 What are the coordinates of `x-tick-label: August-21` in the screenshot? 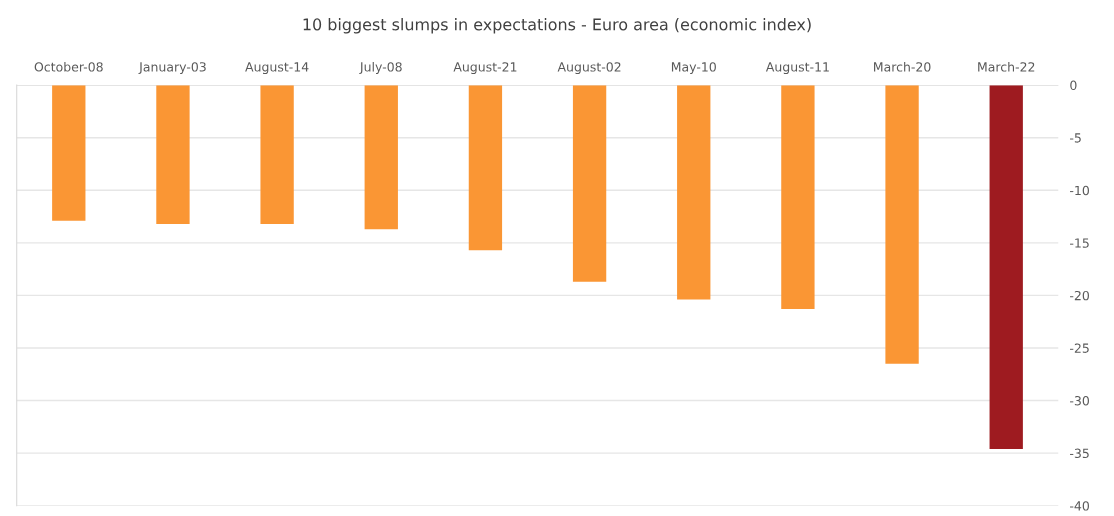 It's located at (485, 68).